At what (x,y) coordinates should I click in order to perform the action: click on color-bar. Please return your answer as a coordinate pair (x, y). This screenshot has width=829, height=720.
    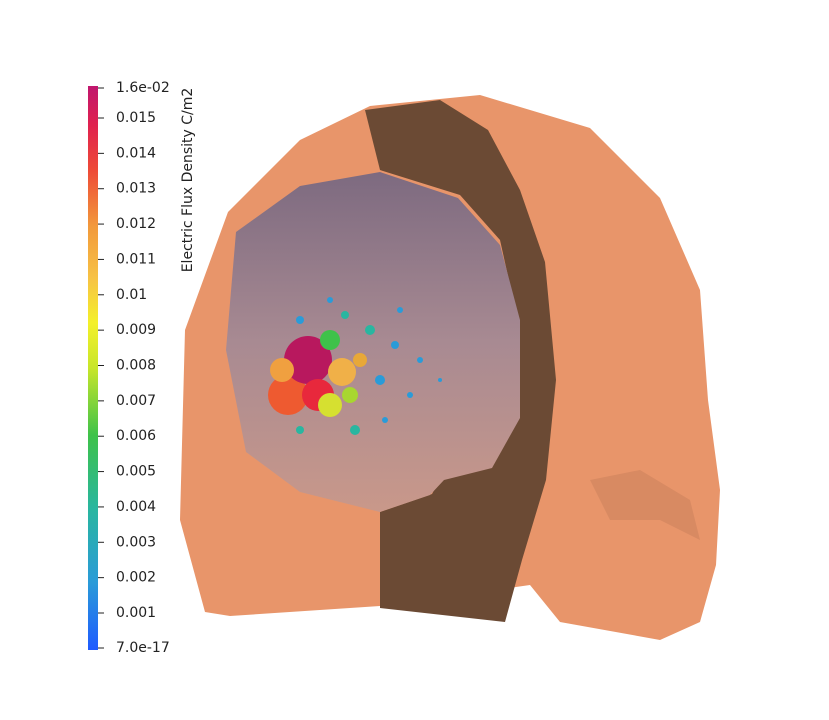
    Looking at the image, I should click on (93, 368).